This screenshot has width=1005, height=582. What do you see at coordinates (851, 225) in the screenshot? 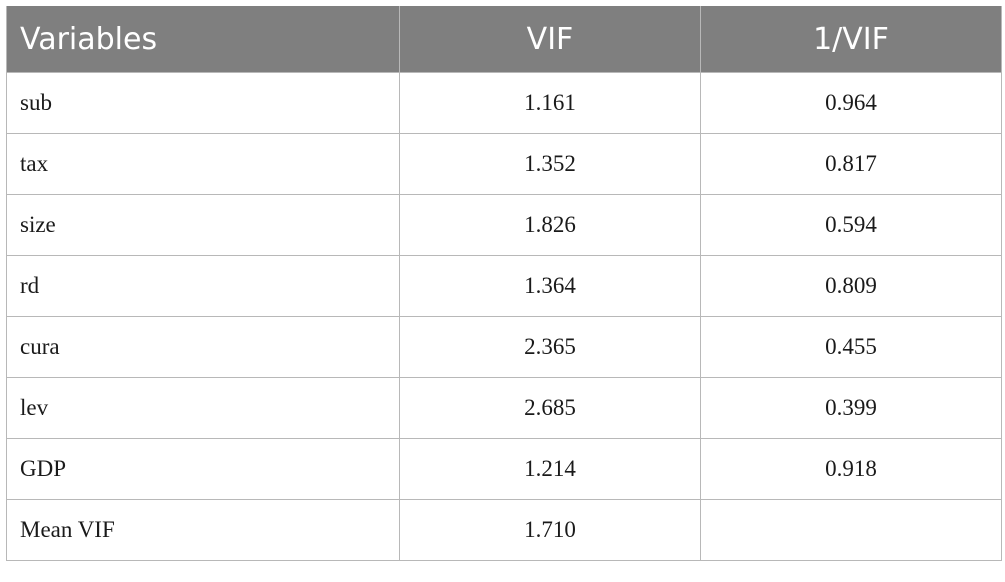
I see `inverse-vif-cell: 0.594` at bounding box center [851, 225].